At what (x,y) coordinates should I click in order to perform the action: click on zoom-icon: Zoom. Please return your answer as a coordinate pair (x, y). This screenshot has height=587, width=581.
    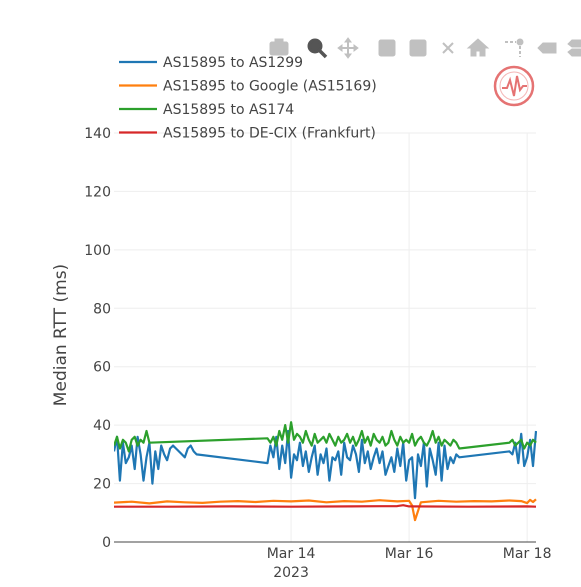
    Looking at the image, I should click on (317, 48).